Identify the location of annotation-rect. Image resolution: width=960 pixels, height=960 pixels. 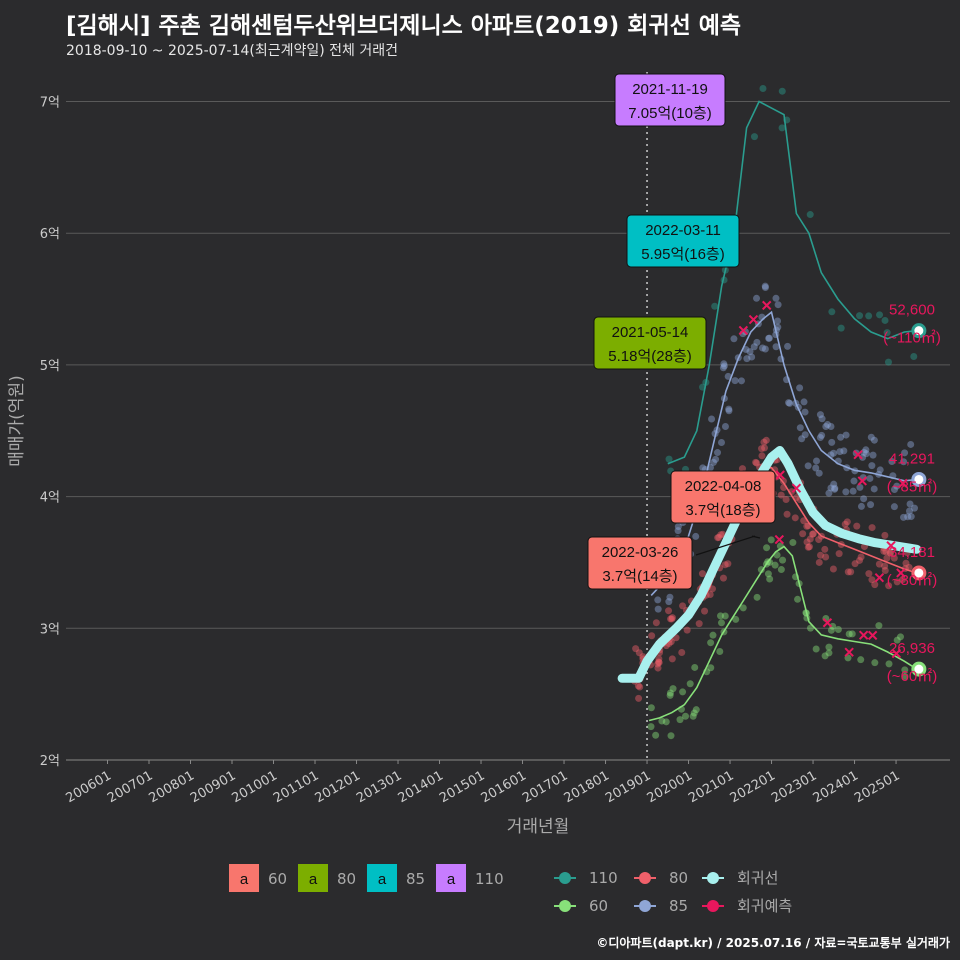
(670, 100).